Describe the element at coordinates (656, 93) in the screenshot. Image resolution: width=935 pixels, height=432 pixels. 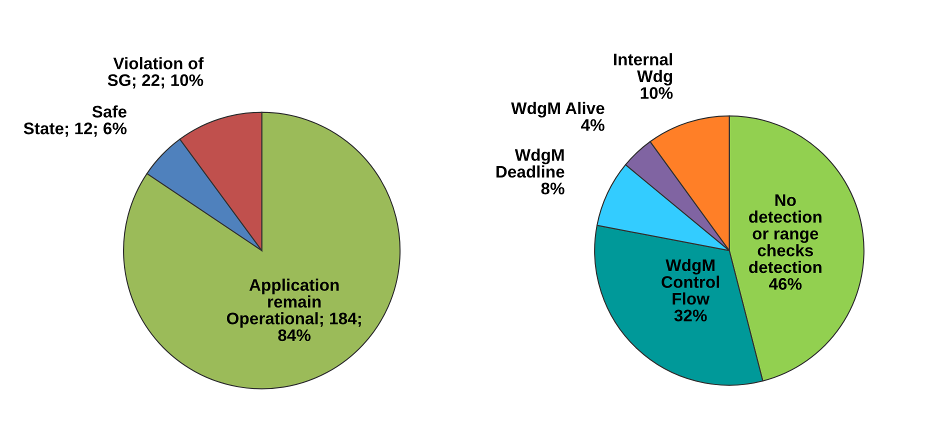
I see `data-label: 10%` at that location.